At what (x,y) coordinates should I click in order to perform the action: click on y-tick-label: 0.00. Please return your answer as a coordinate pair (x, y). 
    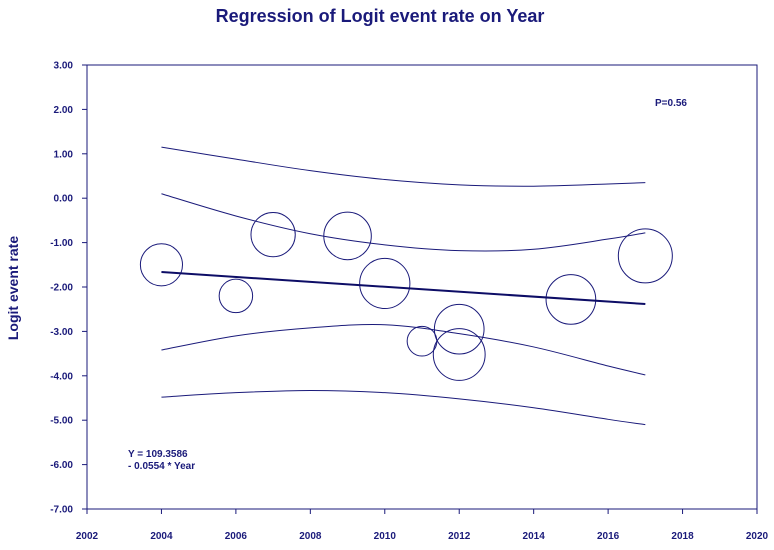
    Looking at the image, I should click on (64, 199).